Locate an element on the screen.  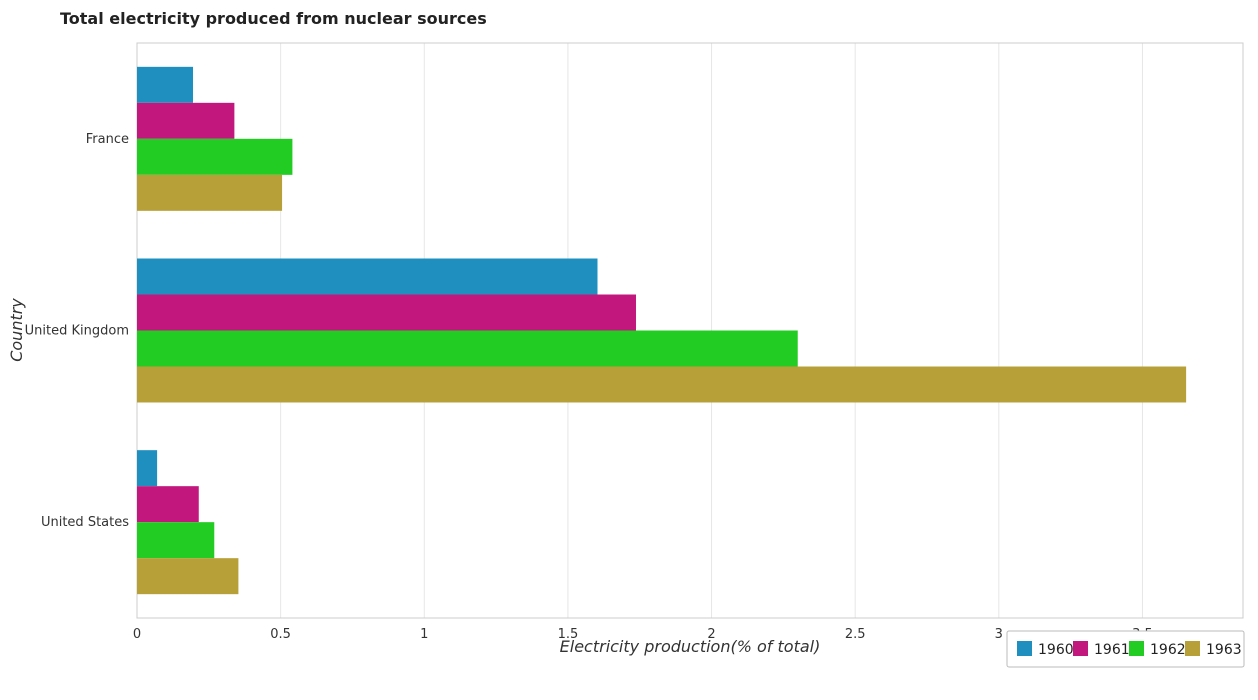
x-tick-label: 1.5 is located at coordinates (568, 634).